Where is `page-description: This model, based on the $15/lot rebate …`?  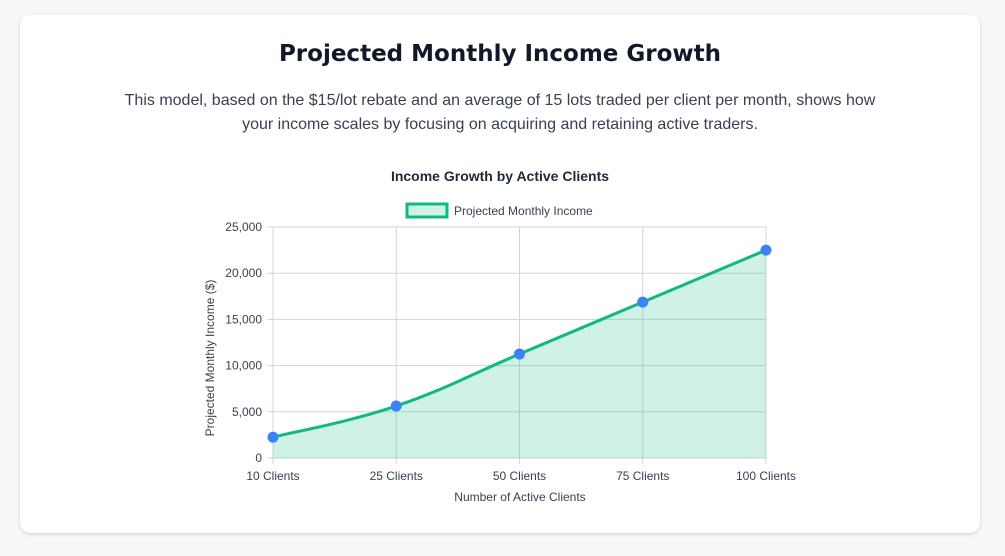
page-description: This model, based on the $15/lot rebate … is located at coordinates (500, 112).